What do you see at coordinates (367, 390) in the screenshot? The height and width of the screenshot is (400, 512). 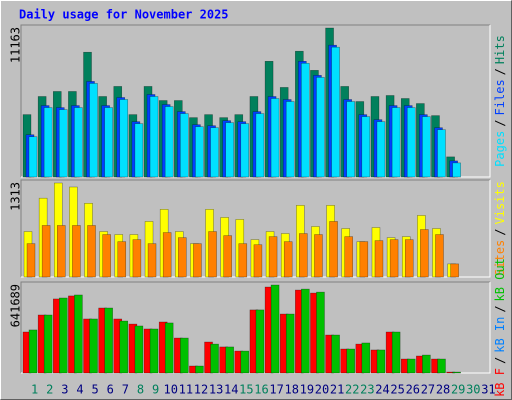 I see `x-tick-label: 23` at bounding box center [367, 390].